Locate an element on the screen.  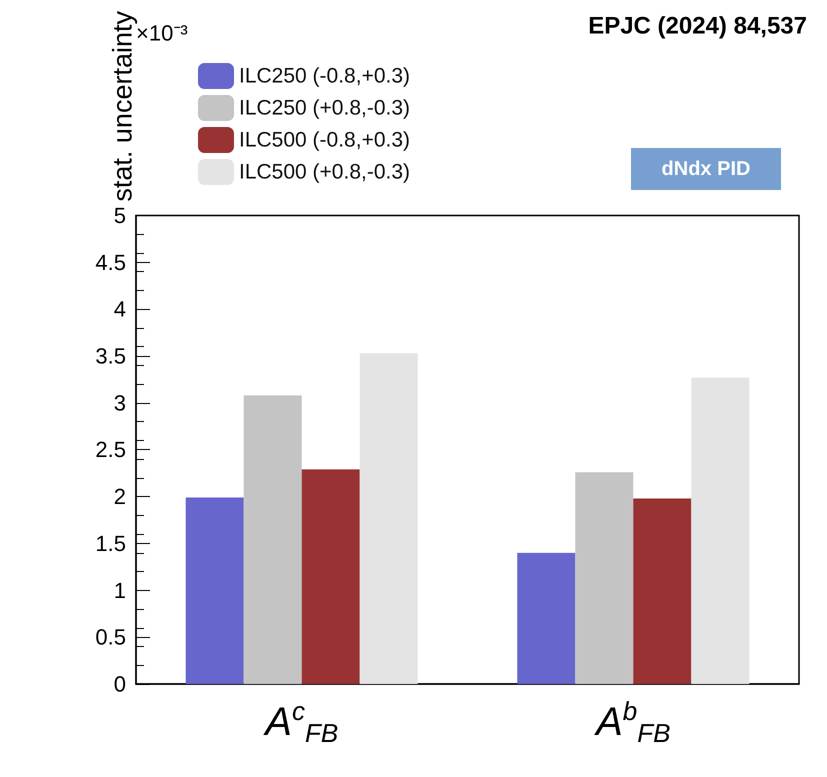
legend-label: ILC250 (+0.8,-0.3) is located at coordinates (324, 108).